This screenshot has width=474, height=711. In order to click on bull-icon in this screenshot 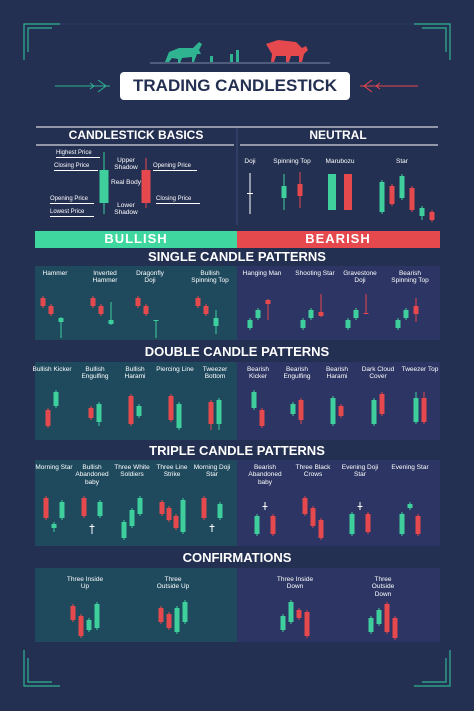, I will do `click(183, 52)`.